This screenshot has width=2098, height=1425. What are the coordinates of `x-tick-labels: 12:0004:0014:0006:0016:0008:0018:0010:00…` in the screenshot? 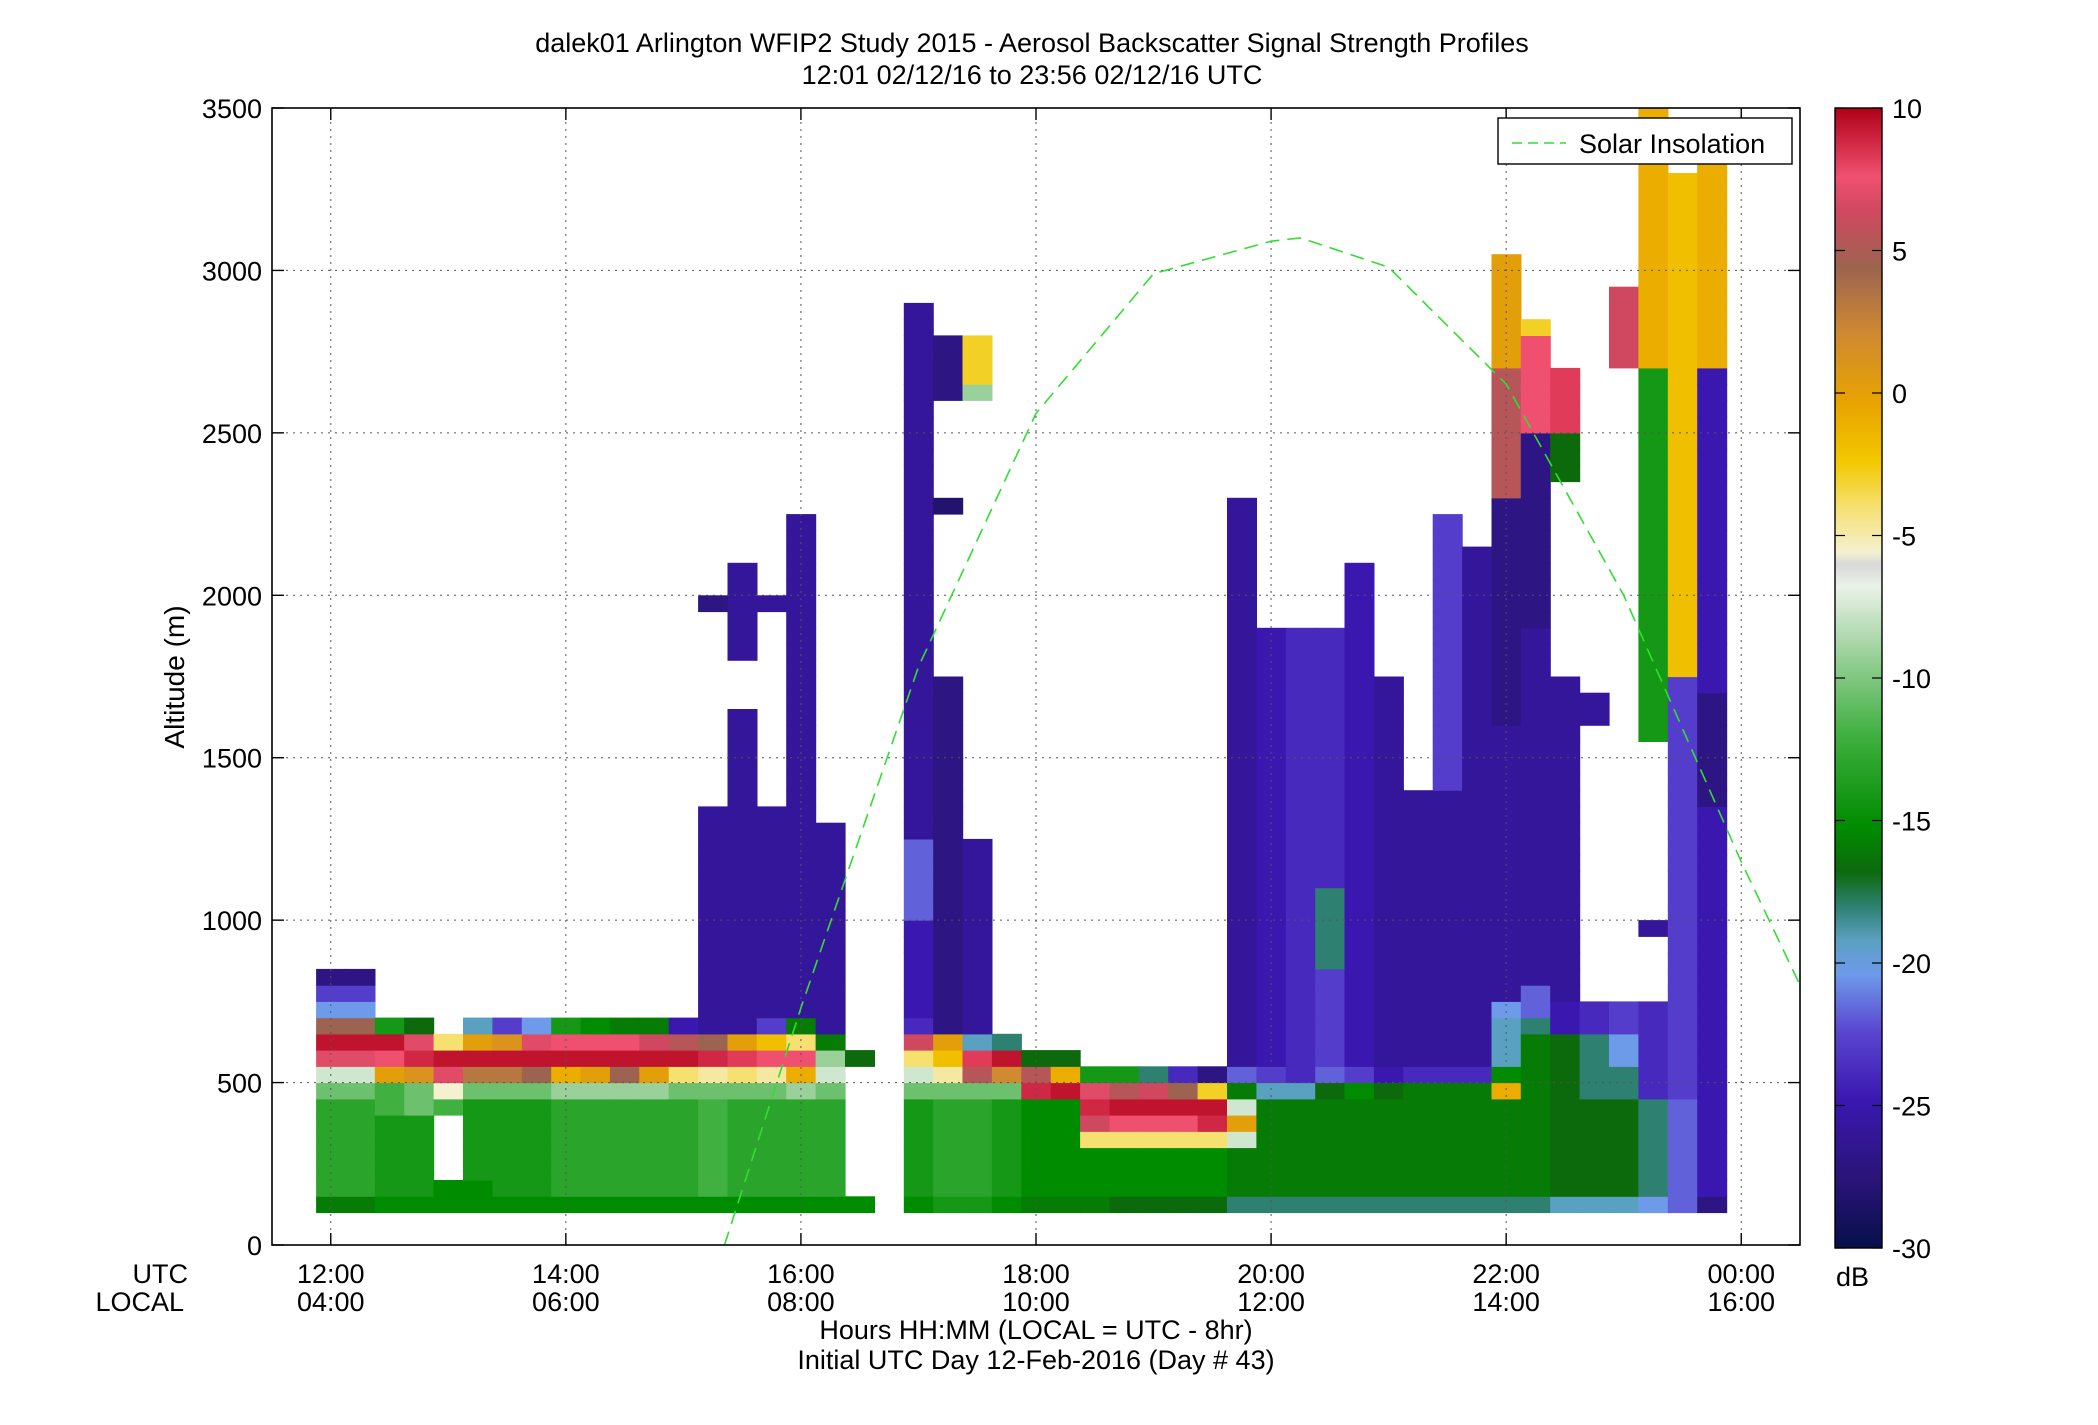 It's located at (1036, 1288).